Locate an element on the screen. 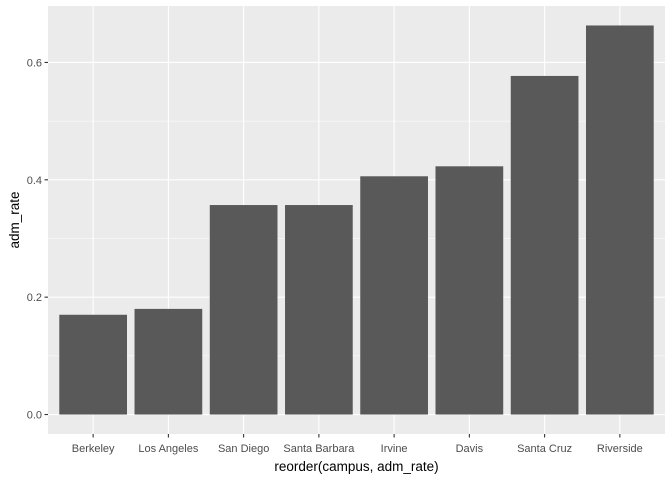 This screenshot has height=480, width=672. x-tick-label: Santa Cruz is located at coordinates (544, 449).